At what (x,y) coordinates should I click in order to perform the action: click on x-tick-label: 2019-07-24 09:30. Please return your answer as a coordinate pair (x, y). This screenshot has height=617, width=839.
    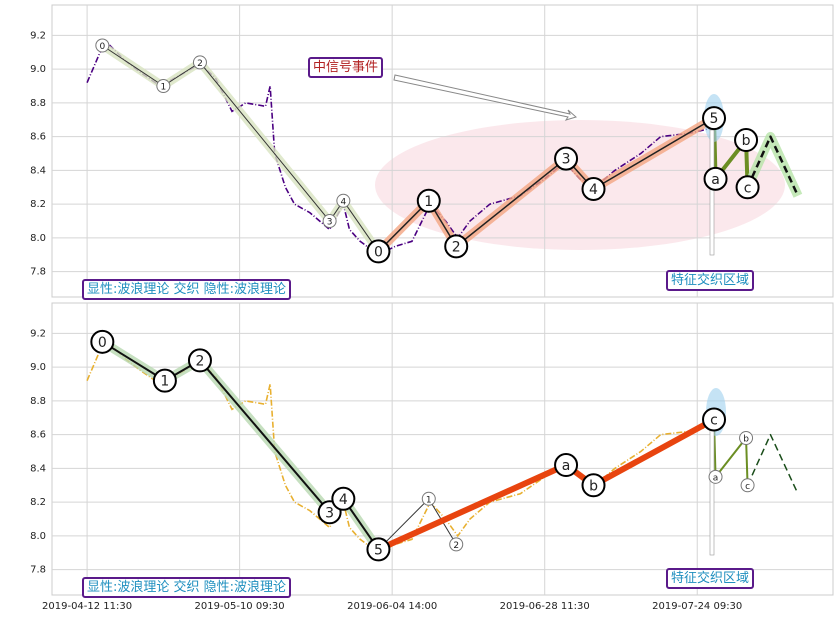
    Looking at the image, I should click on (697, 606).